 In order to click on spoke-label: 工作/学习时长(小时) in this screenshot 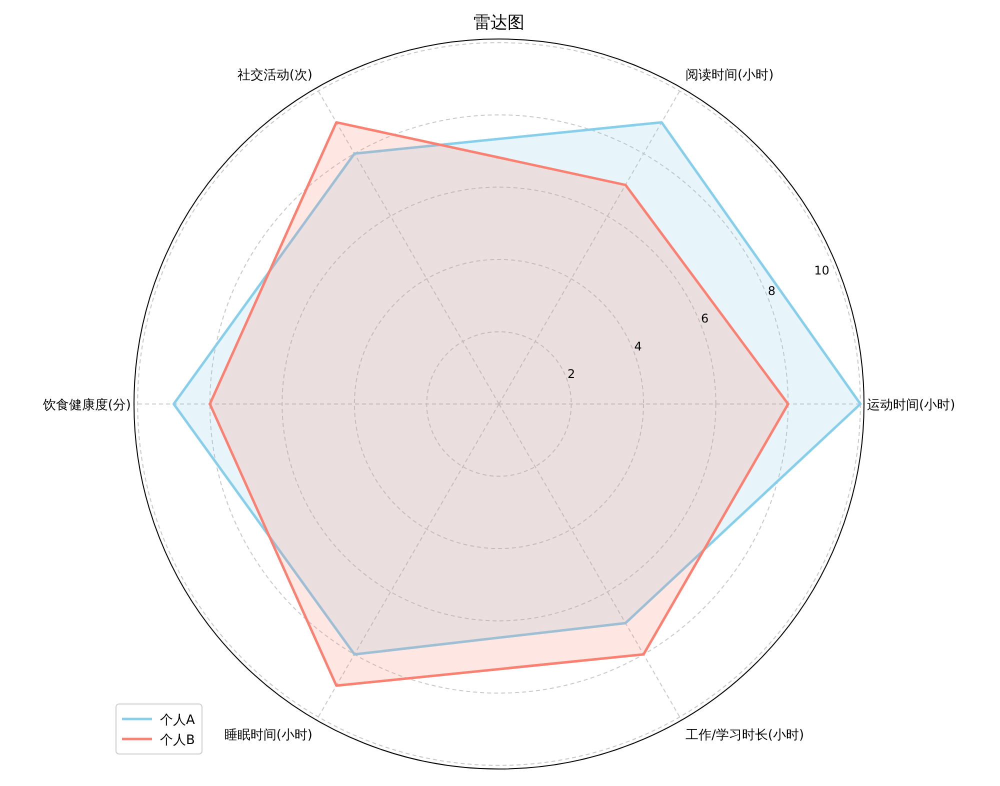, I will do `click(745, 735)`.